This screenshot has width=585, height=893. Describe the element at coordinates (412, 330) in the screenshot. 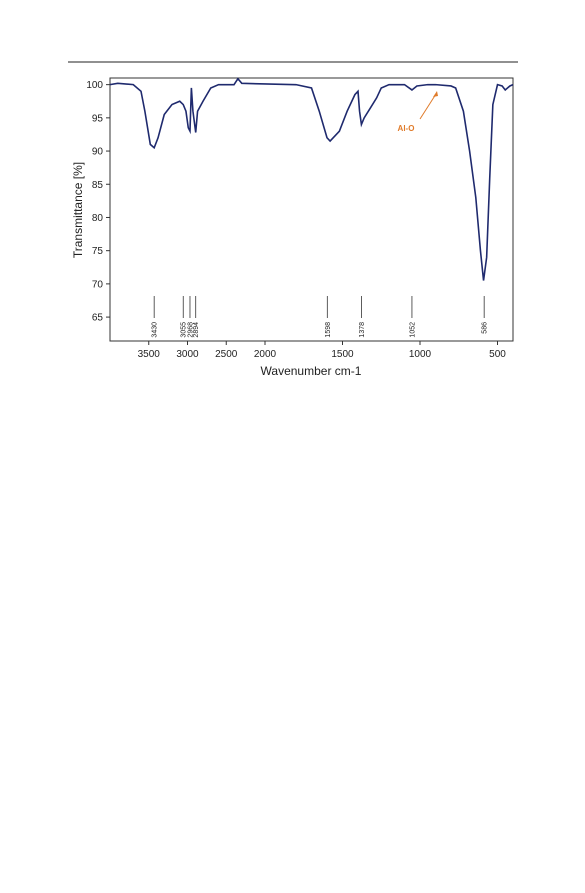

I see `peak-label: 1052` at that location.